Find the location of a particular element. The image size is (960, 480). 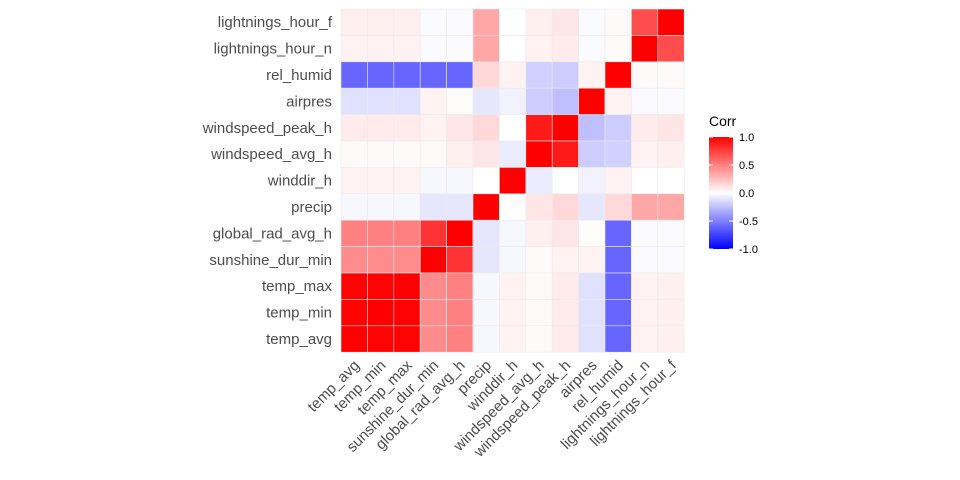

y-tick-label: global_rad_avg_h is located at coordinates (272, 233).